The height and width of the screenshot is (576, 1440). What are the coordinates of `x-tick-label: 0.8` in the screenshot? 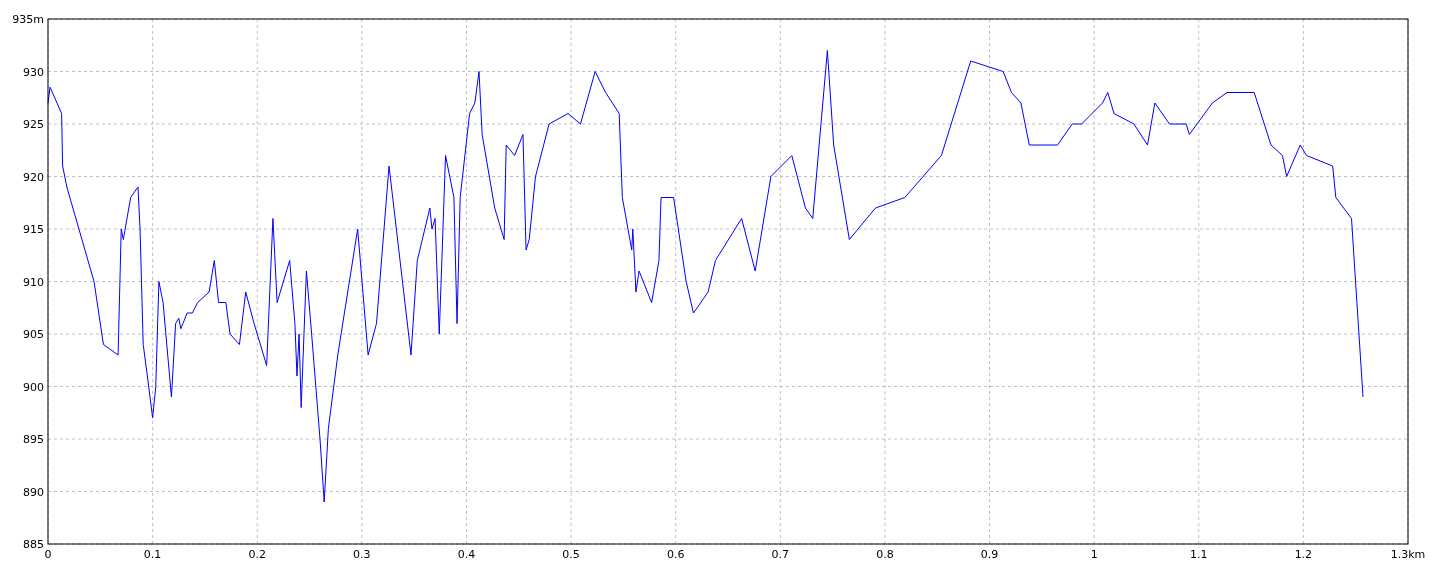 It's located at (885, 554).